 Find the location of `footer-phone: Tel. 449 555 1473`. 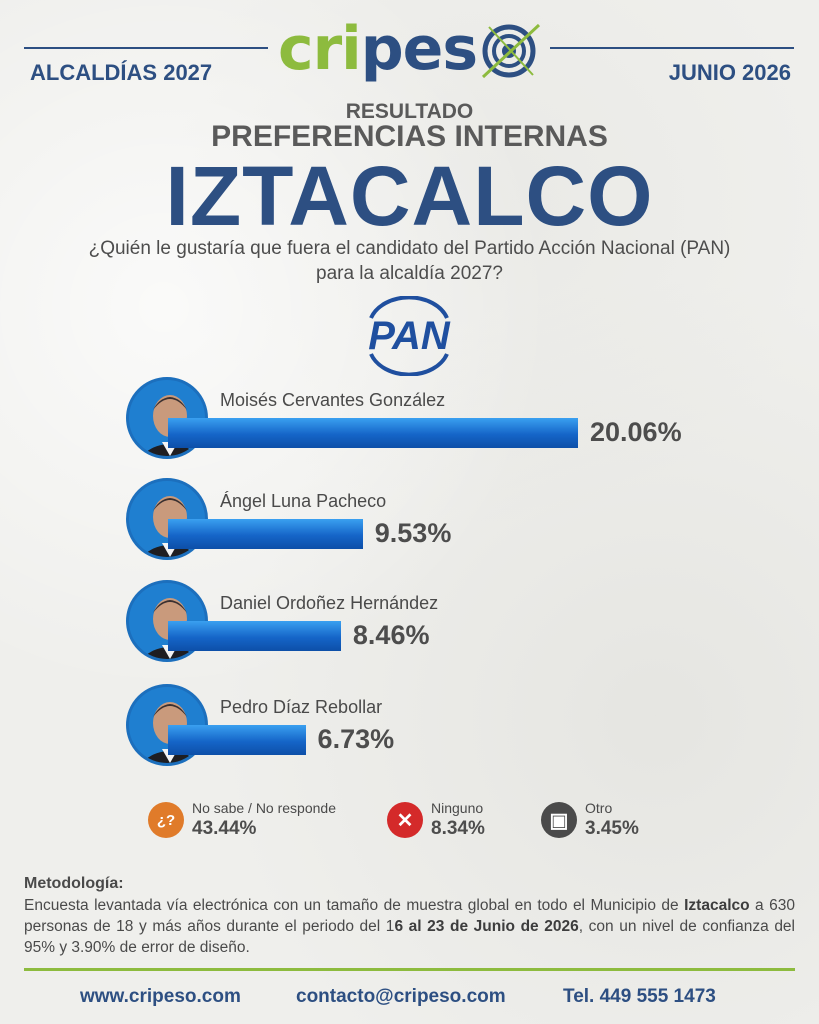

footer-phone: Tel. 449 555 1473 is located at coordinates (639, 996).